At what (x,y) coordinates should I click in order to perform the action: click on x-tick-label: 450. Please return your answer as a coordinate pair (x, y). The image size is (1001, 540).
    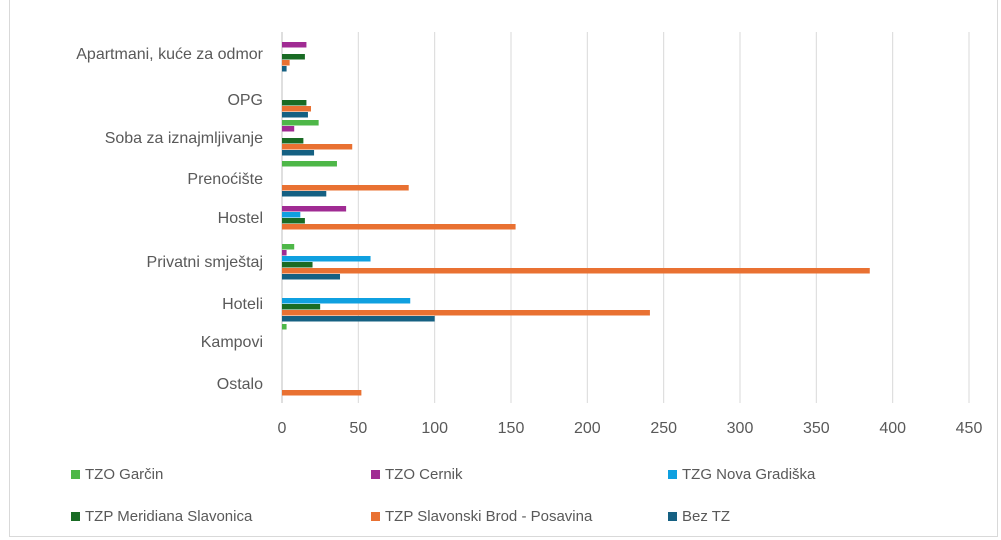
    Looking at the image, I should click on (969, 428).